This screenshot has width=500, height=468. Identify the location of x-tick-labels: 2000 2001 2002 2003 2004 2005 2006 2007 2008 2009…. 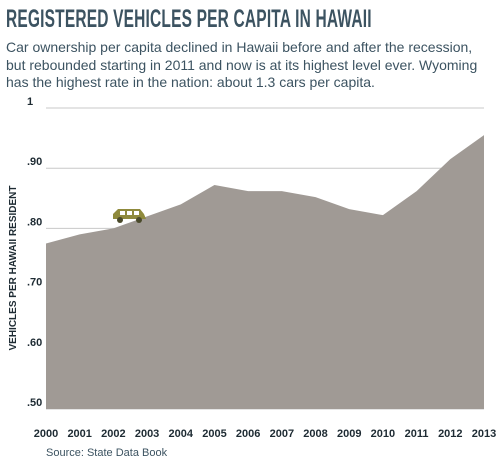
(265, 434).